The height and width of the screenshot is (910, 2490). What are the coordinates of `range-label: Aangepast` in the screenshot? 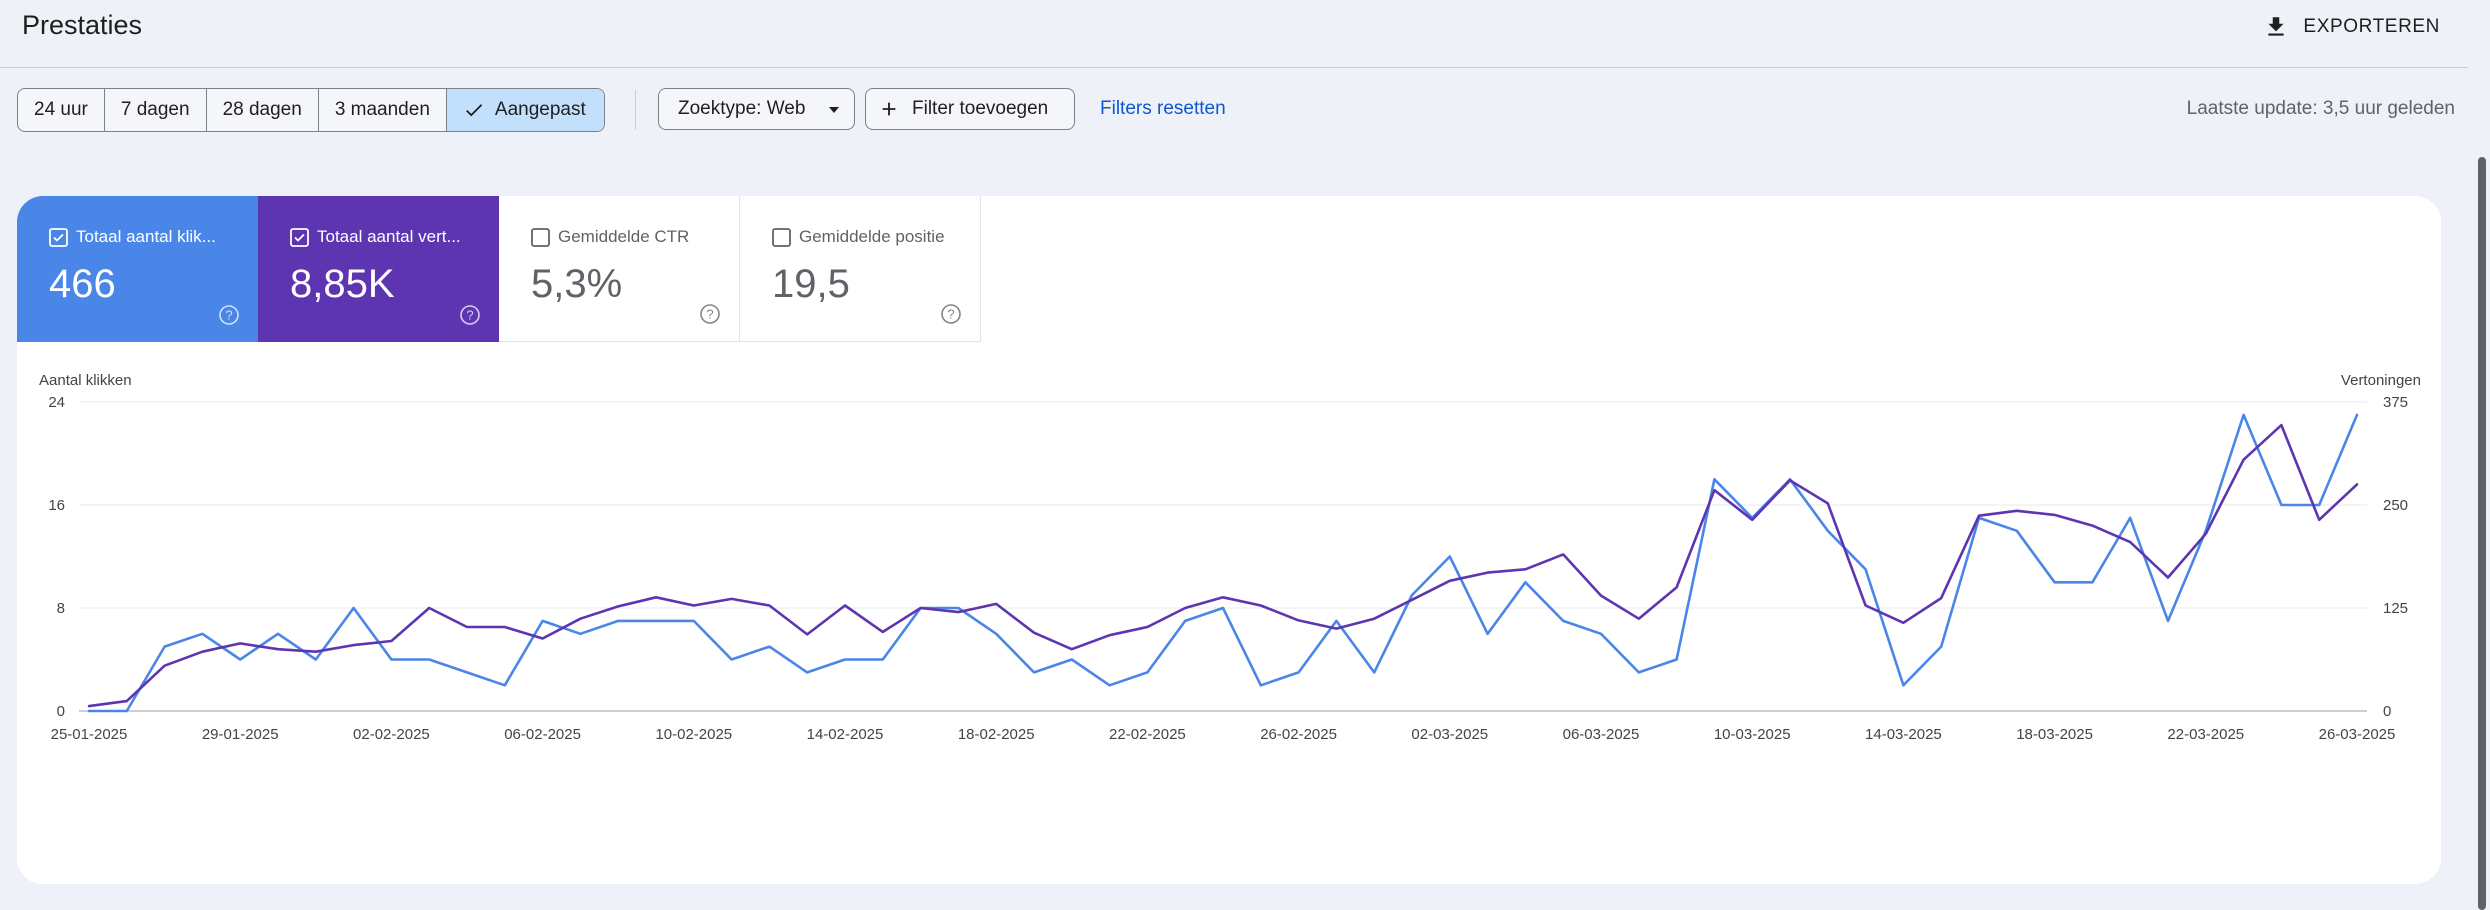 It's located at (540, 109).